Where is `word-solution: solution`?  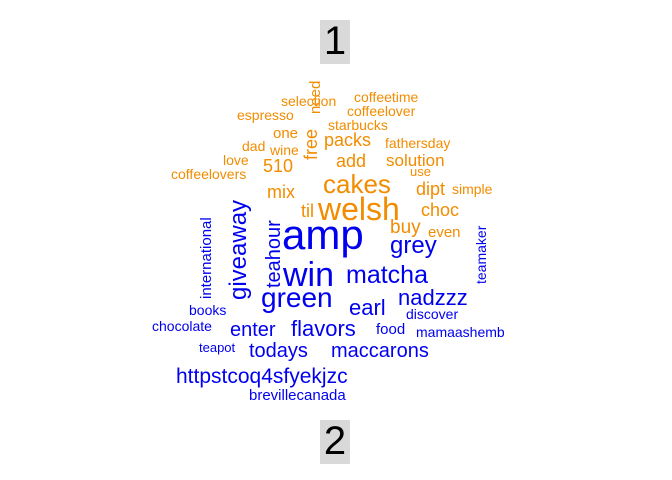
word-solution: solution is located at coordinates (415, 160).